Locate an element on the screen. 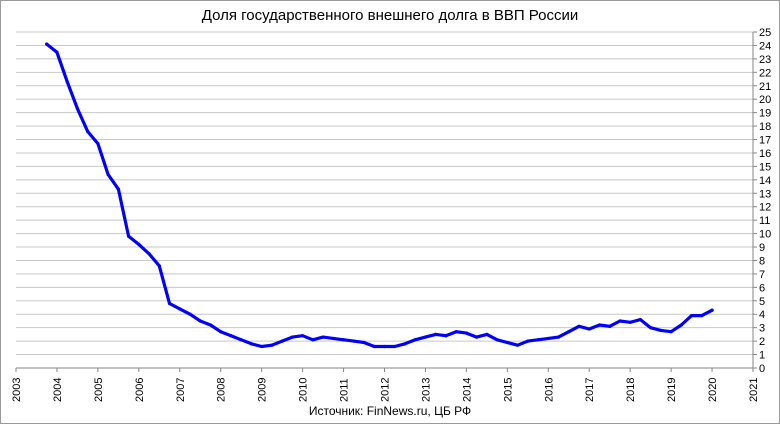  x-tick-label: 2003 is located at coordinates (17, 390).